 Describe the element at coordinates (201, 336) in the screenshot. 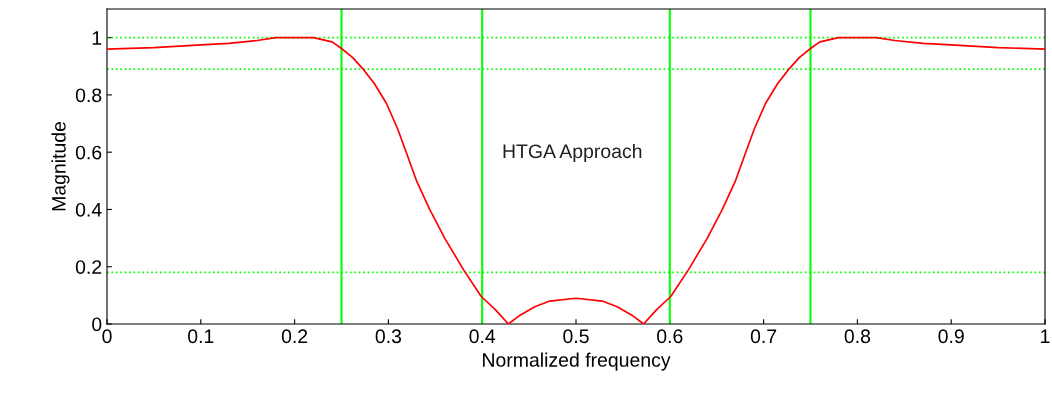

I see `x-tick-label: 0.1` at that location.